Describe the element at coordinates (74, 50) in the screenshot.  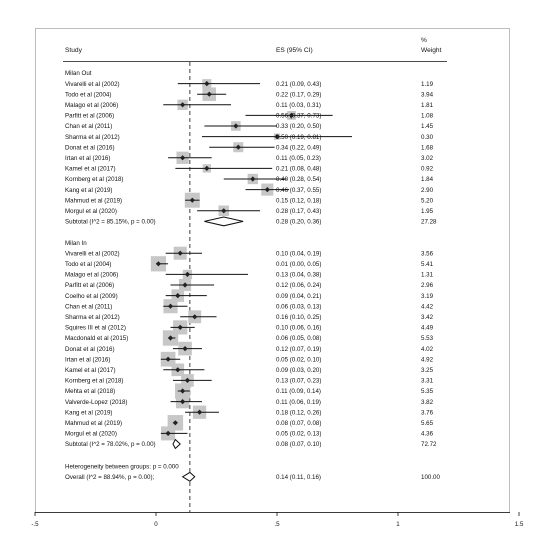
I see `header-study: Study` at that location.